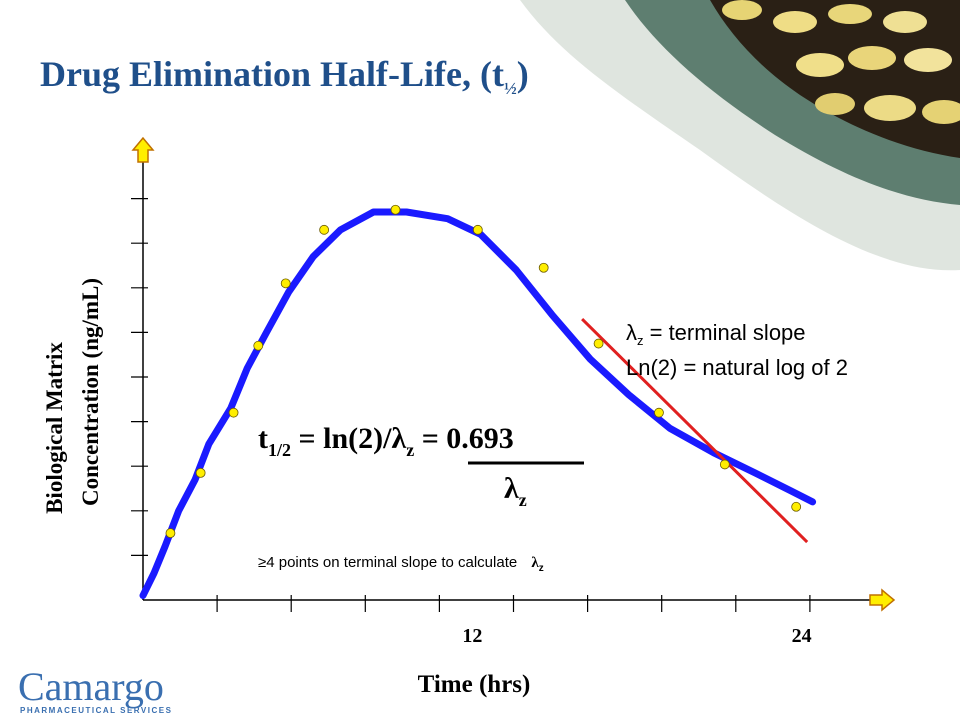 This screenshot has width=960, height=720. I want to click on company-logo-subtitle: PHARMACEUTICAL SERVICES, so click(96, 710).